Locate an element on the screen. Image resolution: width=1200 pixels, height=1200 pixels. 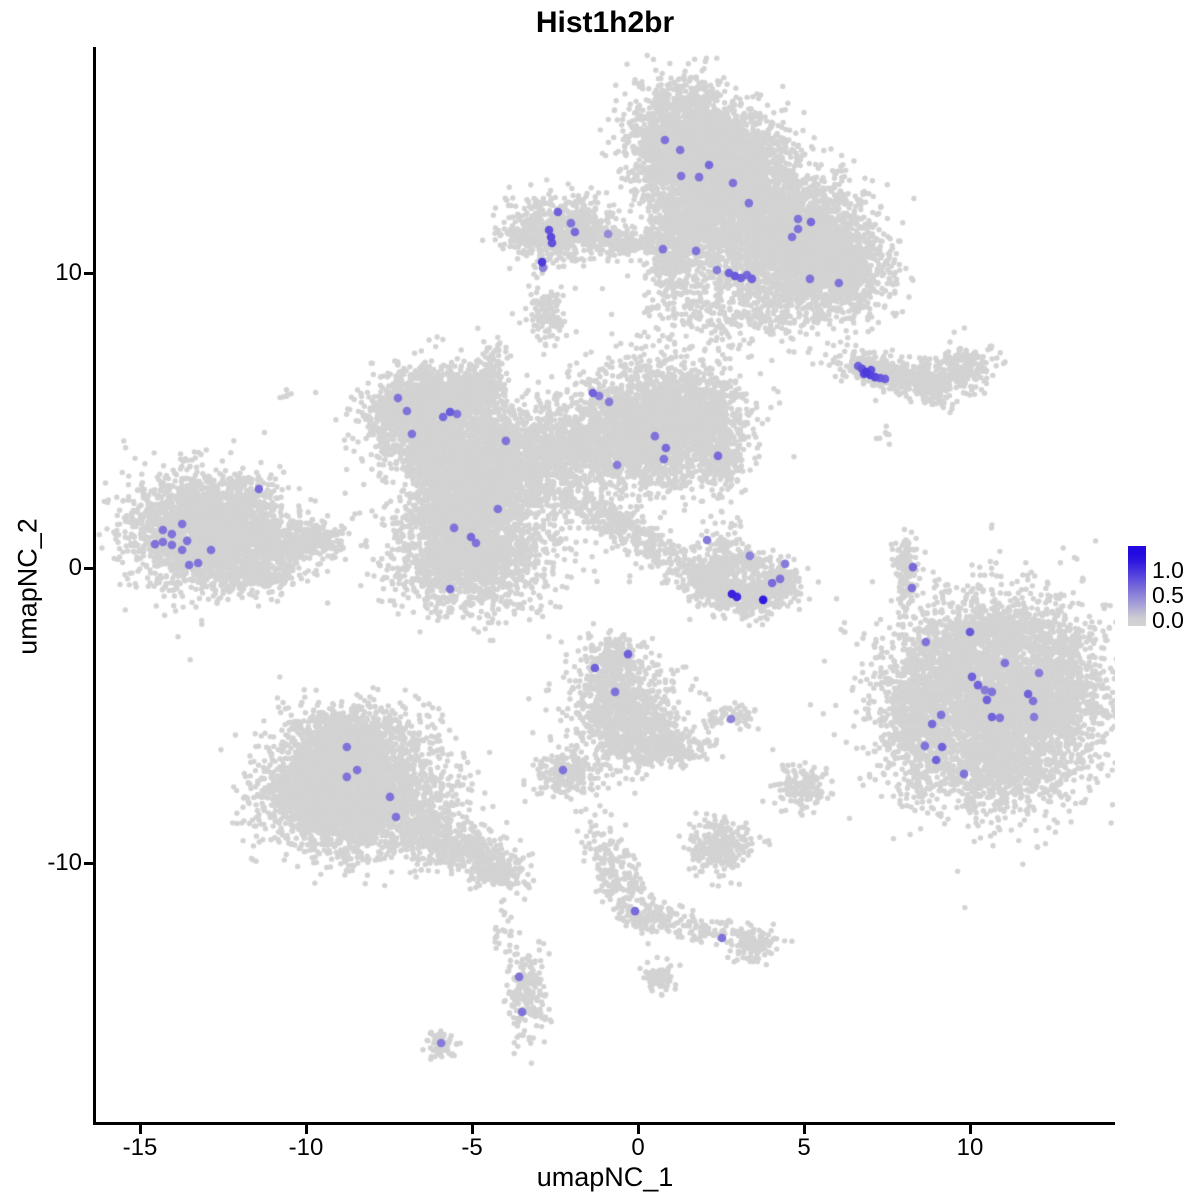
x-tick-label: 10 is located at coordinates (970, 1147).